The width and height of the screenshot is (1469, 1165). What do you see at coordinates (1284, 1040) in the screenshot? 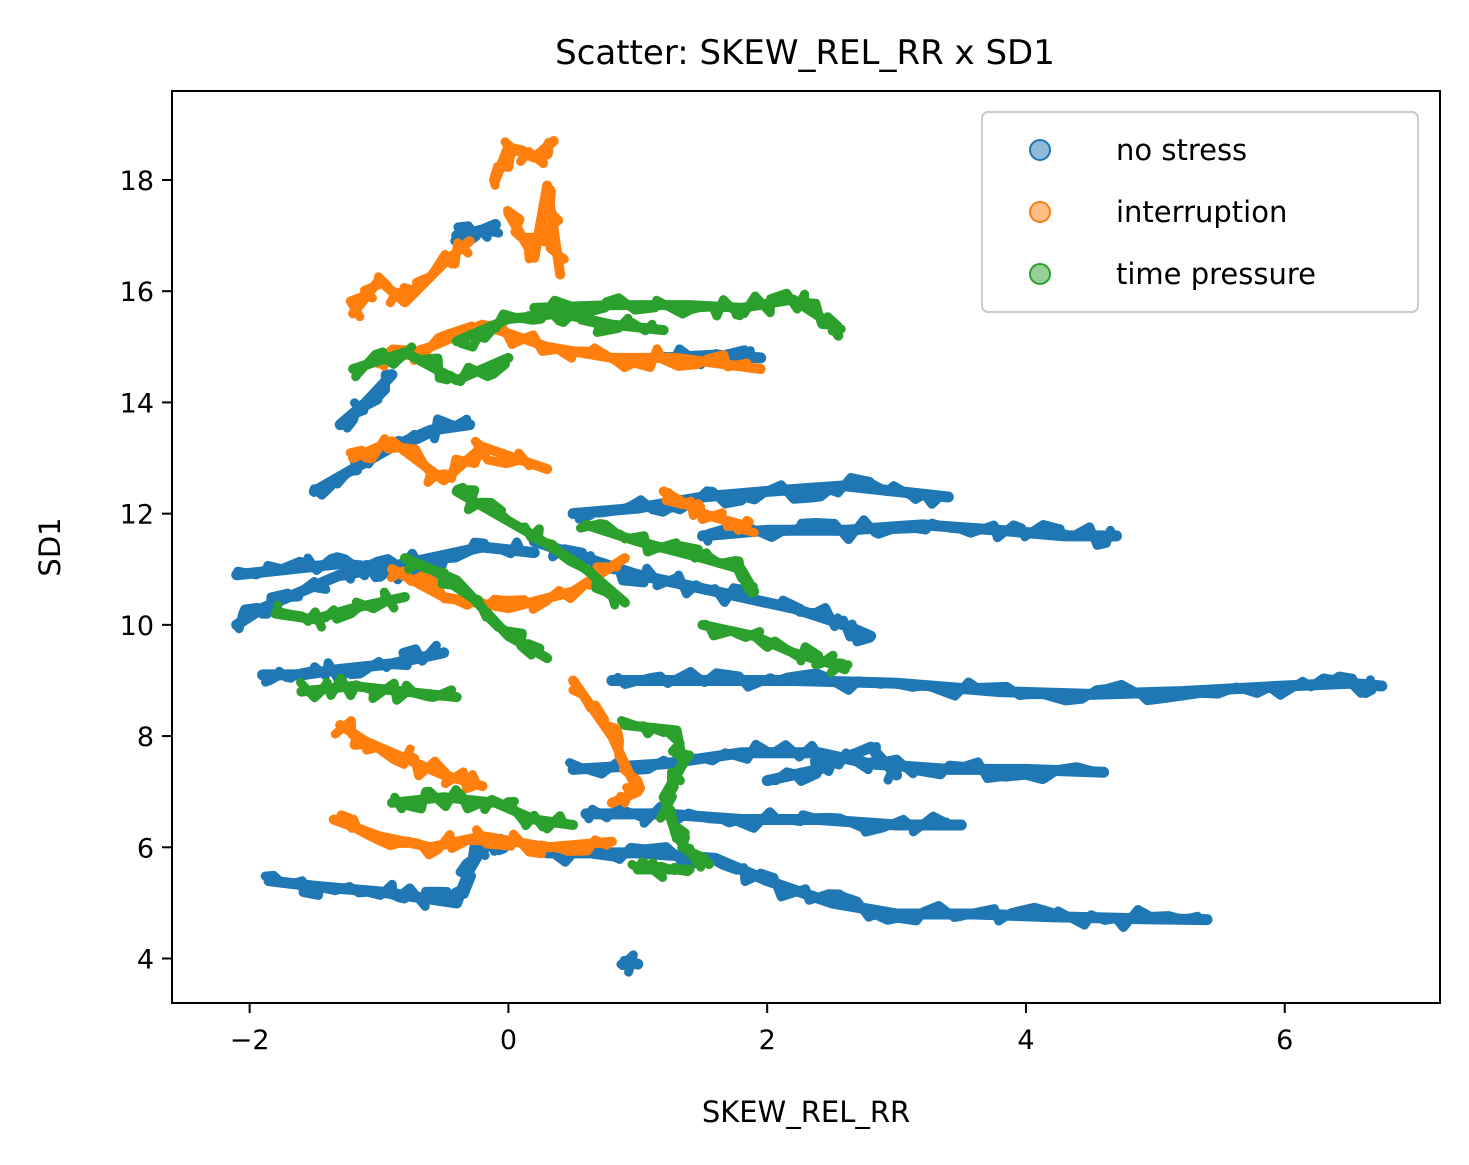
I see `x-tick-label: 6` at bounding box center [1284, 1040].